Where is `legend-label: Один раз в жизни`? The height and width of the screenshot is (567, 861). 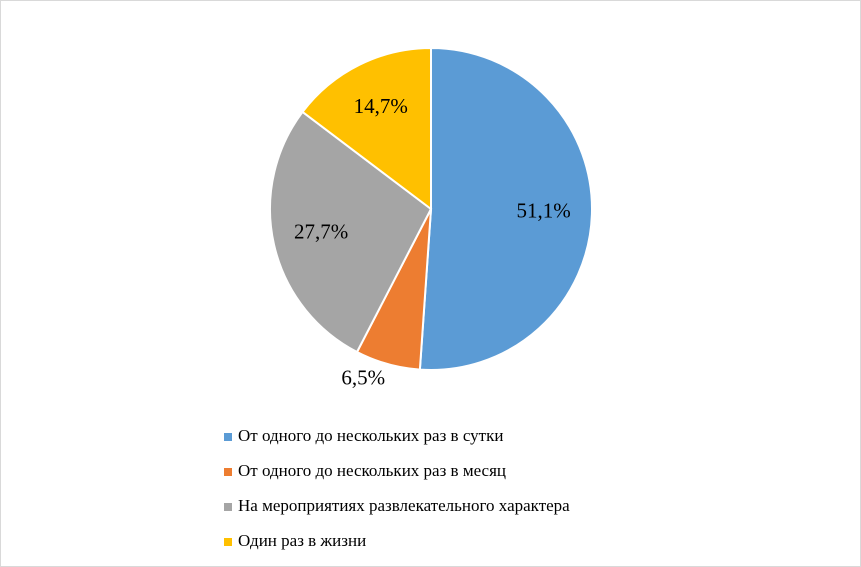 legend-label: Один раз в жизни is located at coordinates (302, 540).